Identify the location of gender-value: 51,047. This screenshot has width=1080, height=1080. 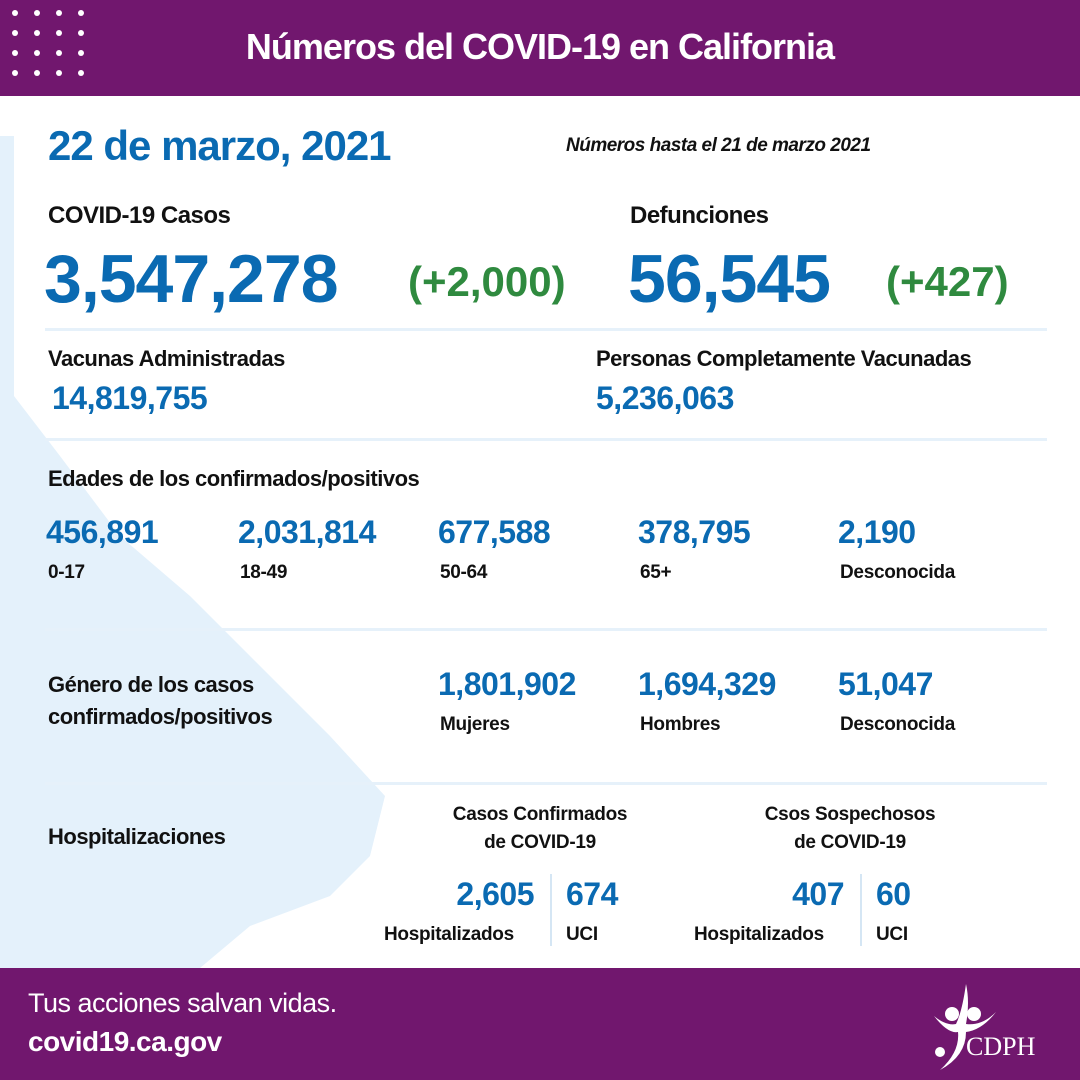
(885, 684).